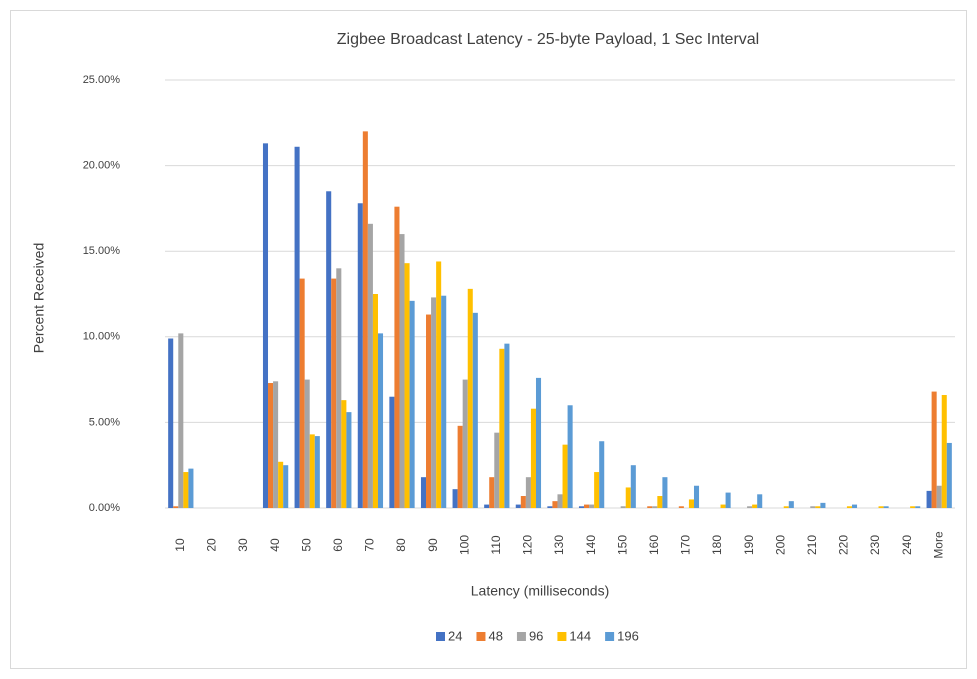 Image resolution: width=977 pixels, height=679 pixels. Describe the element at coordinates (540, 591) in the screenshot. I see `x-axis-title: Latency (milliseconds)` at that location.